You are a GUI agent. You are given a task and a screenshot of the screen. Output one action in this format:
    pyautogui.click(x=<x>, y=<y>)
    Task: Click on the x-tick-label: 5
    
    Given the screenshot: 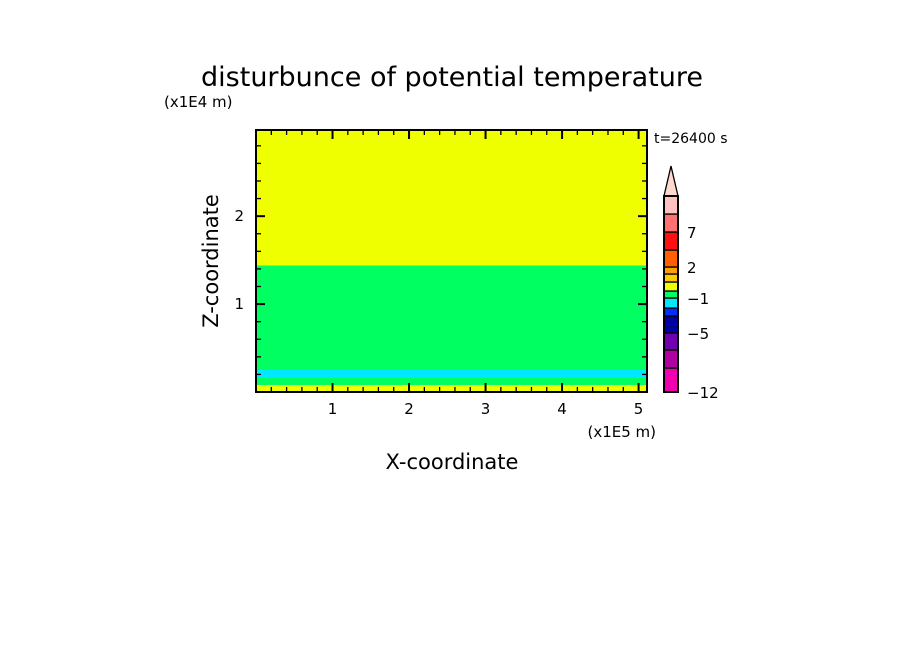 What is the action you would take?
    pyautogui.click(x=639, y=409)
    